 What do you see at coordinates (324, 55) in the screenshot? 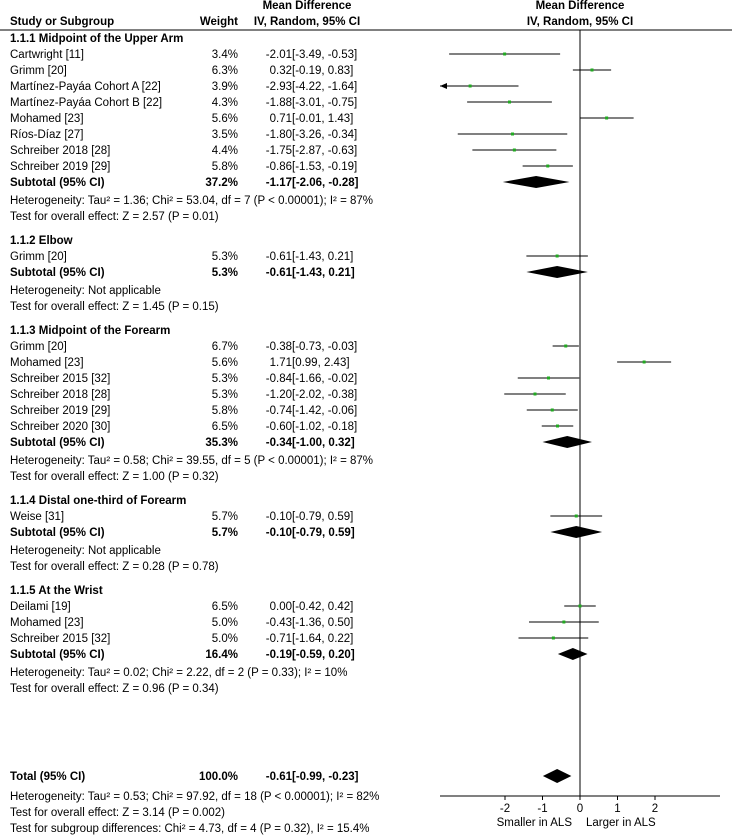
I see `study-ci-text-interval: [-3.49, -0.53]` at bounding box center [324, 55].